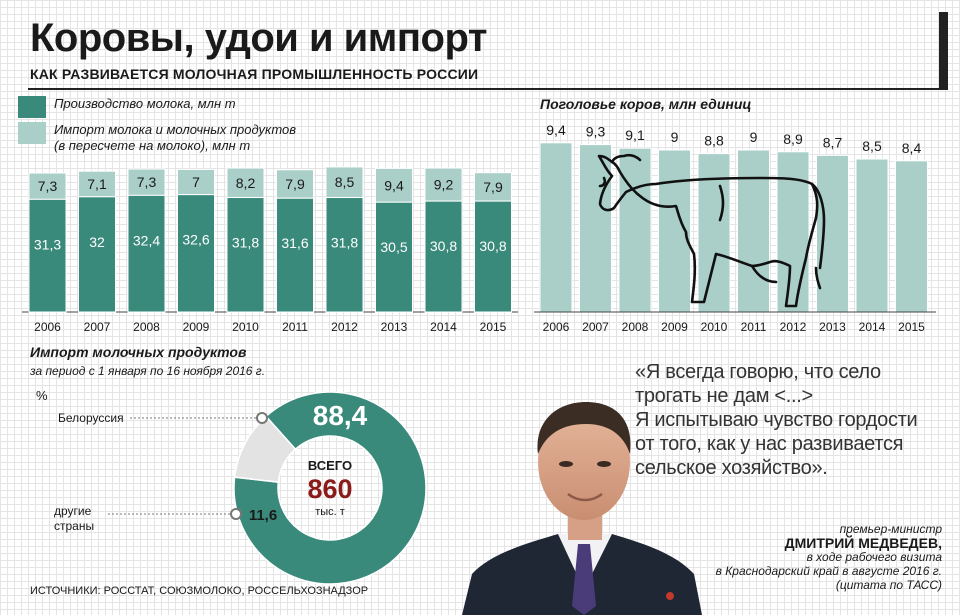  Describe the element at coordinates (556, 130) in the screenshot. I see `cows-value-label: 9,4` at that location.